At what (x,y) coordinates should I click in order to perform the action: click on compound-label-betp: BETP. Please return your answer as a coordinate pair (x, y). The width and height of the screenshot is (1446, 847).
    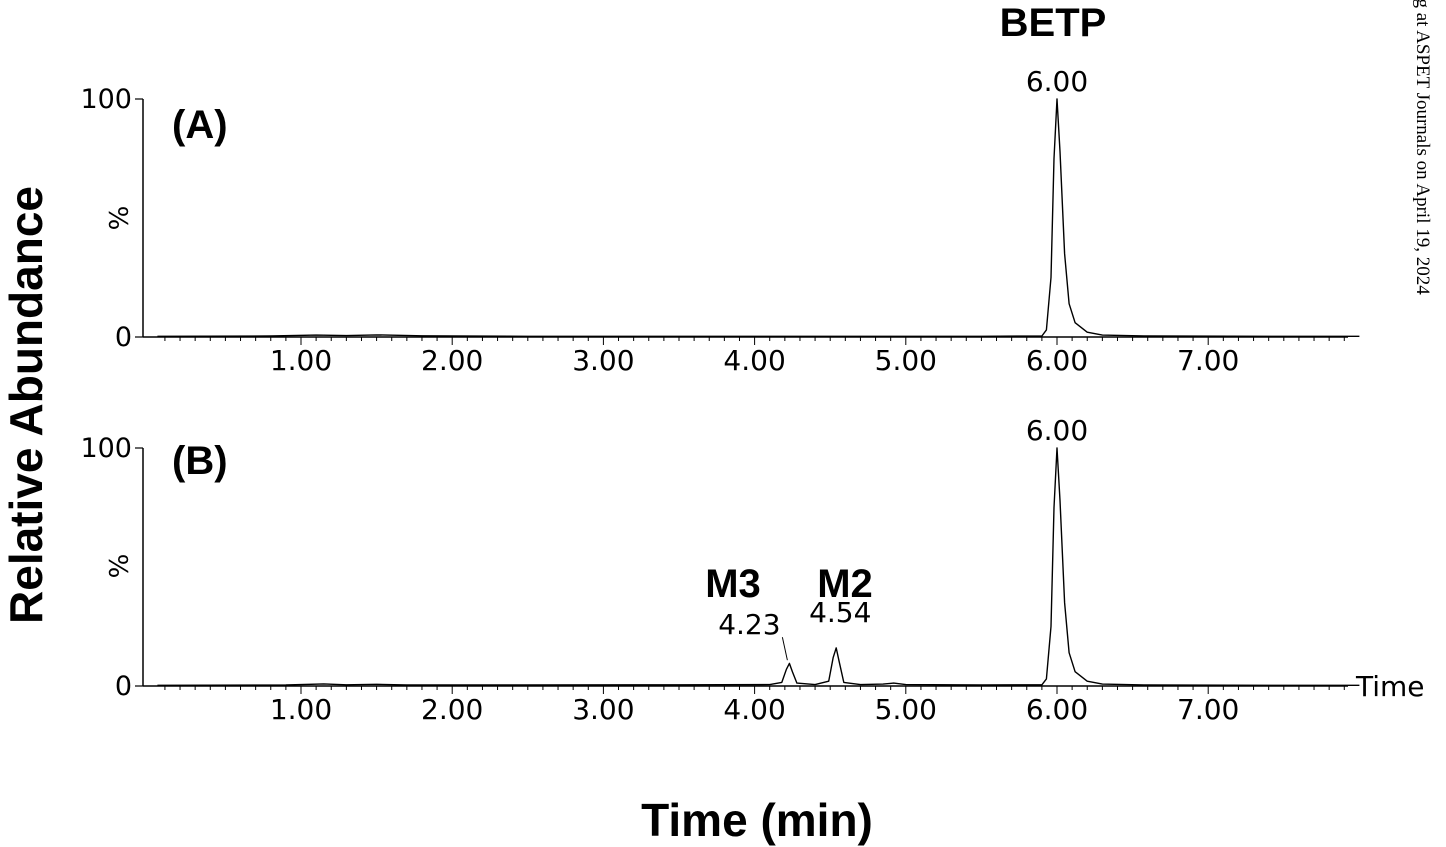
    Looking at the image, I should click on (1053, 23).